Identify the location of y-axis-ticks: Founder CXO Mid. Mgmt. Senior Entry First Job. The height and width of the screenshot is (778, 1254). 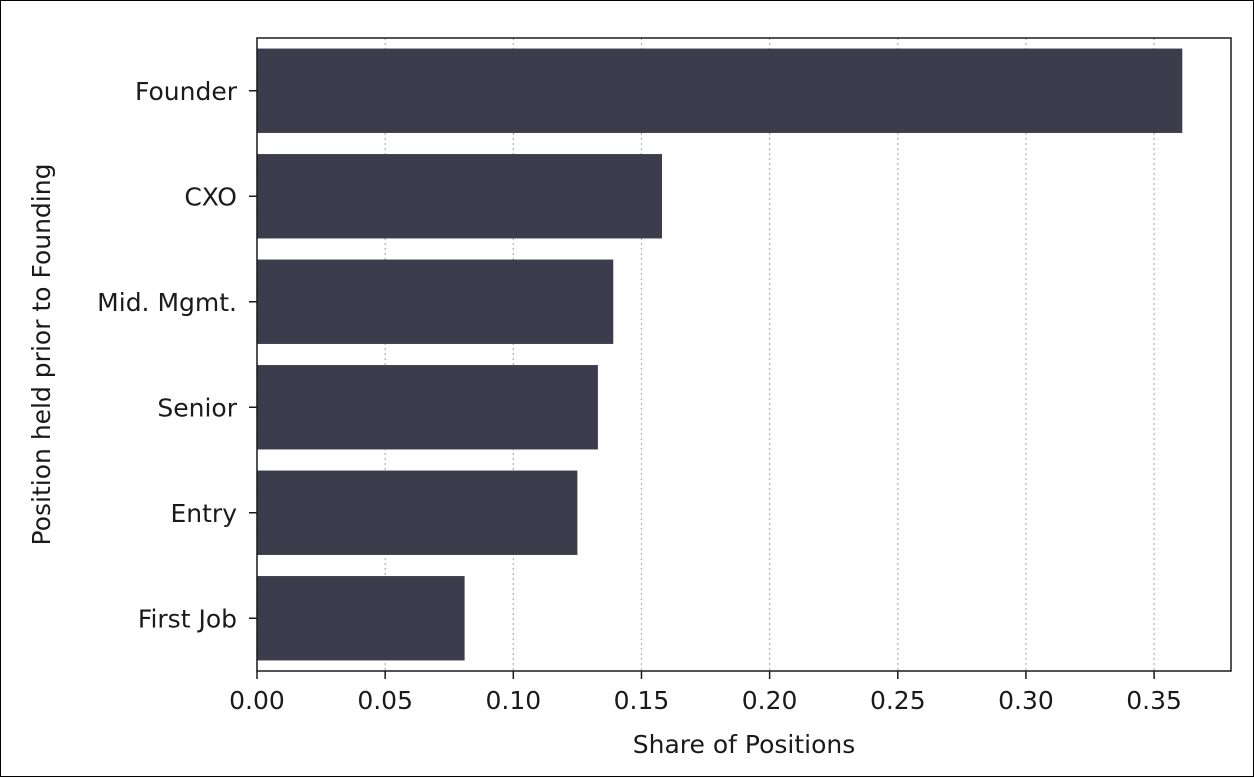
(177, 355).